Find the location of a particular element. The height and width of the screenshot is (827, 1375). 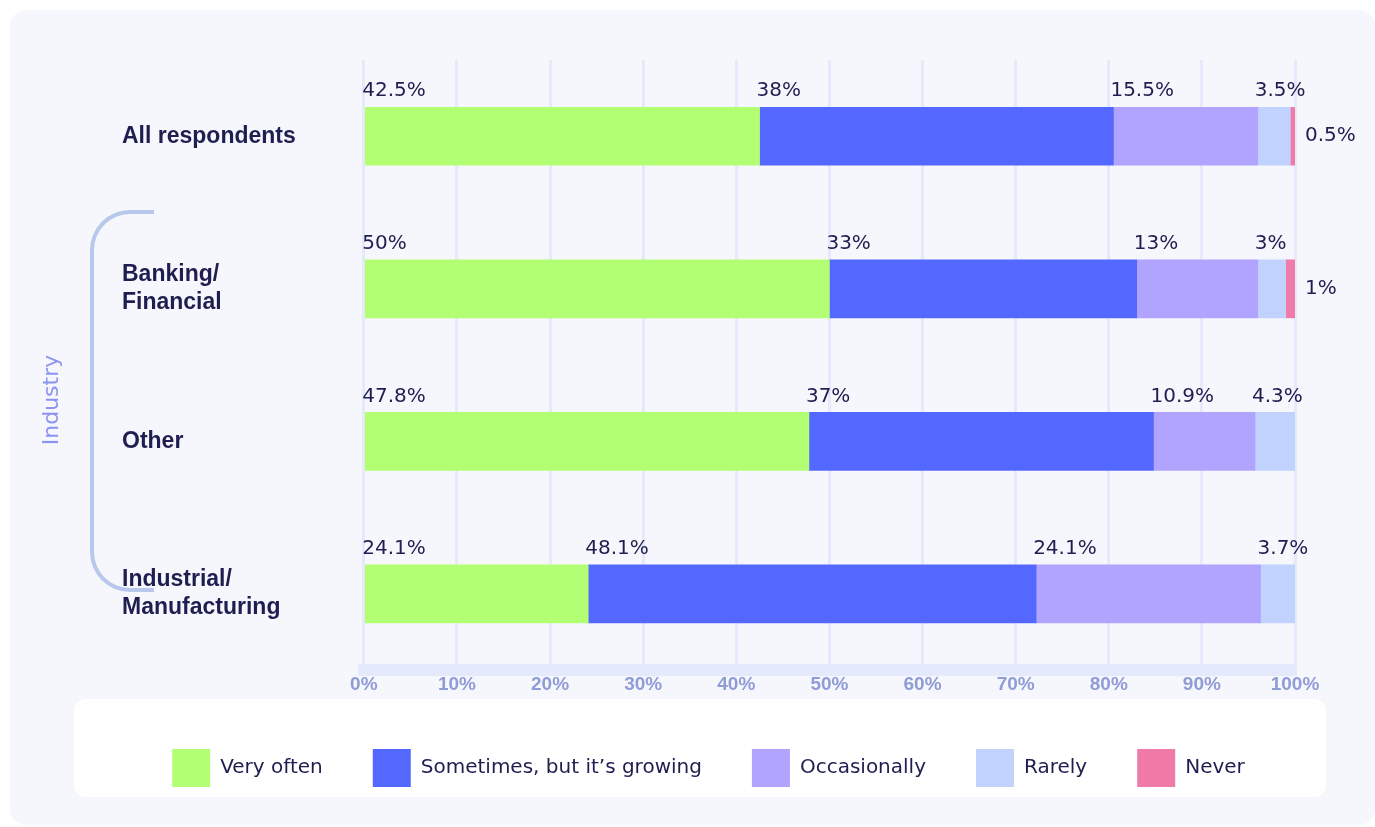

x-tick-label: 30% is located at coordinates (643, 683).